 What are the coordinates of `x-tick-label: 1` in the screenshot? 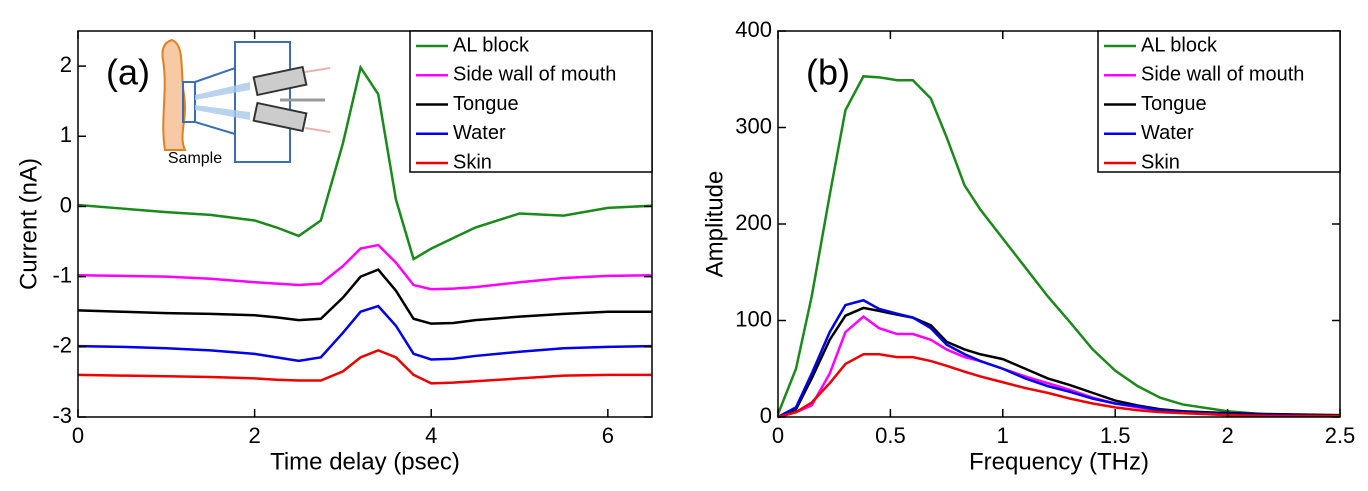 It's located at (1003, 435).